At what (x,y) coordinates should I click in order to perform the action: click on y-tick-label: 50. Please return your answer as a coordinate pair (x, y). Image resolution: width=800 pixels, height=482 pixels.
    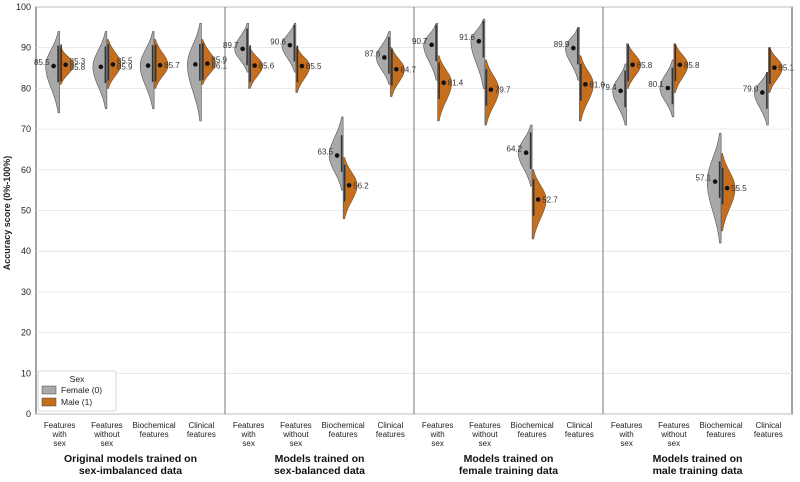
    Looking at the image, I should click on (26, 211).